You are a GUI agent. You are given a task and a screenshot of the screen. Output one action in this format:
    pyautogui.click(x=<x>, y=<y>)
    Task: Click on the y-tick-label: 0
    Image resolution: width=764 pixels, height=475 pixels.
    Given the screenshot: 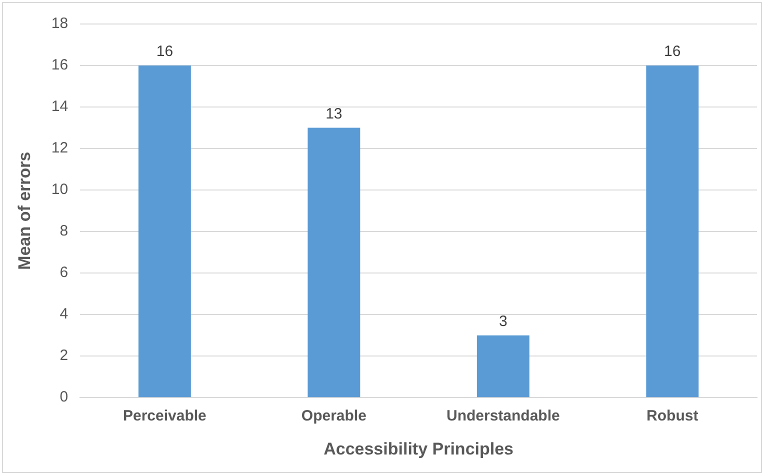 What is the action you would take?
    pyautogui.click(x=64, y=397)
    